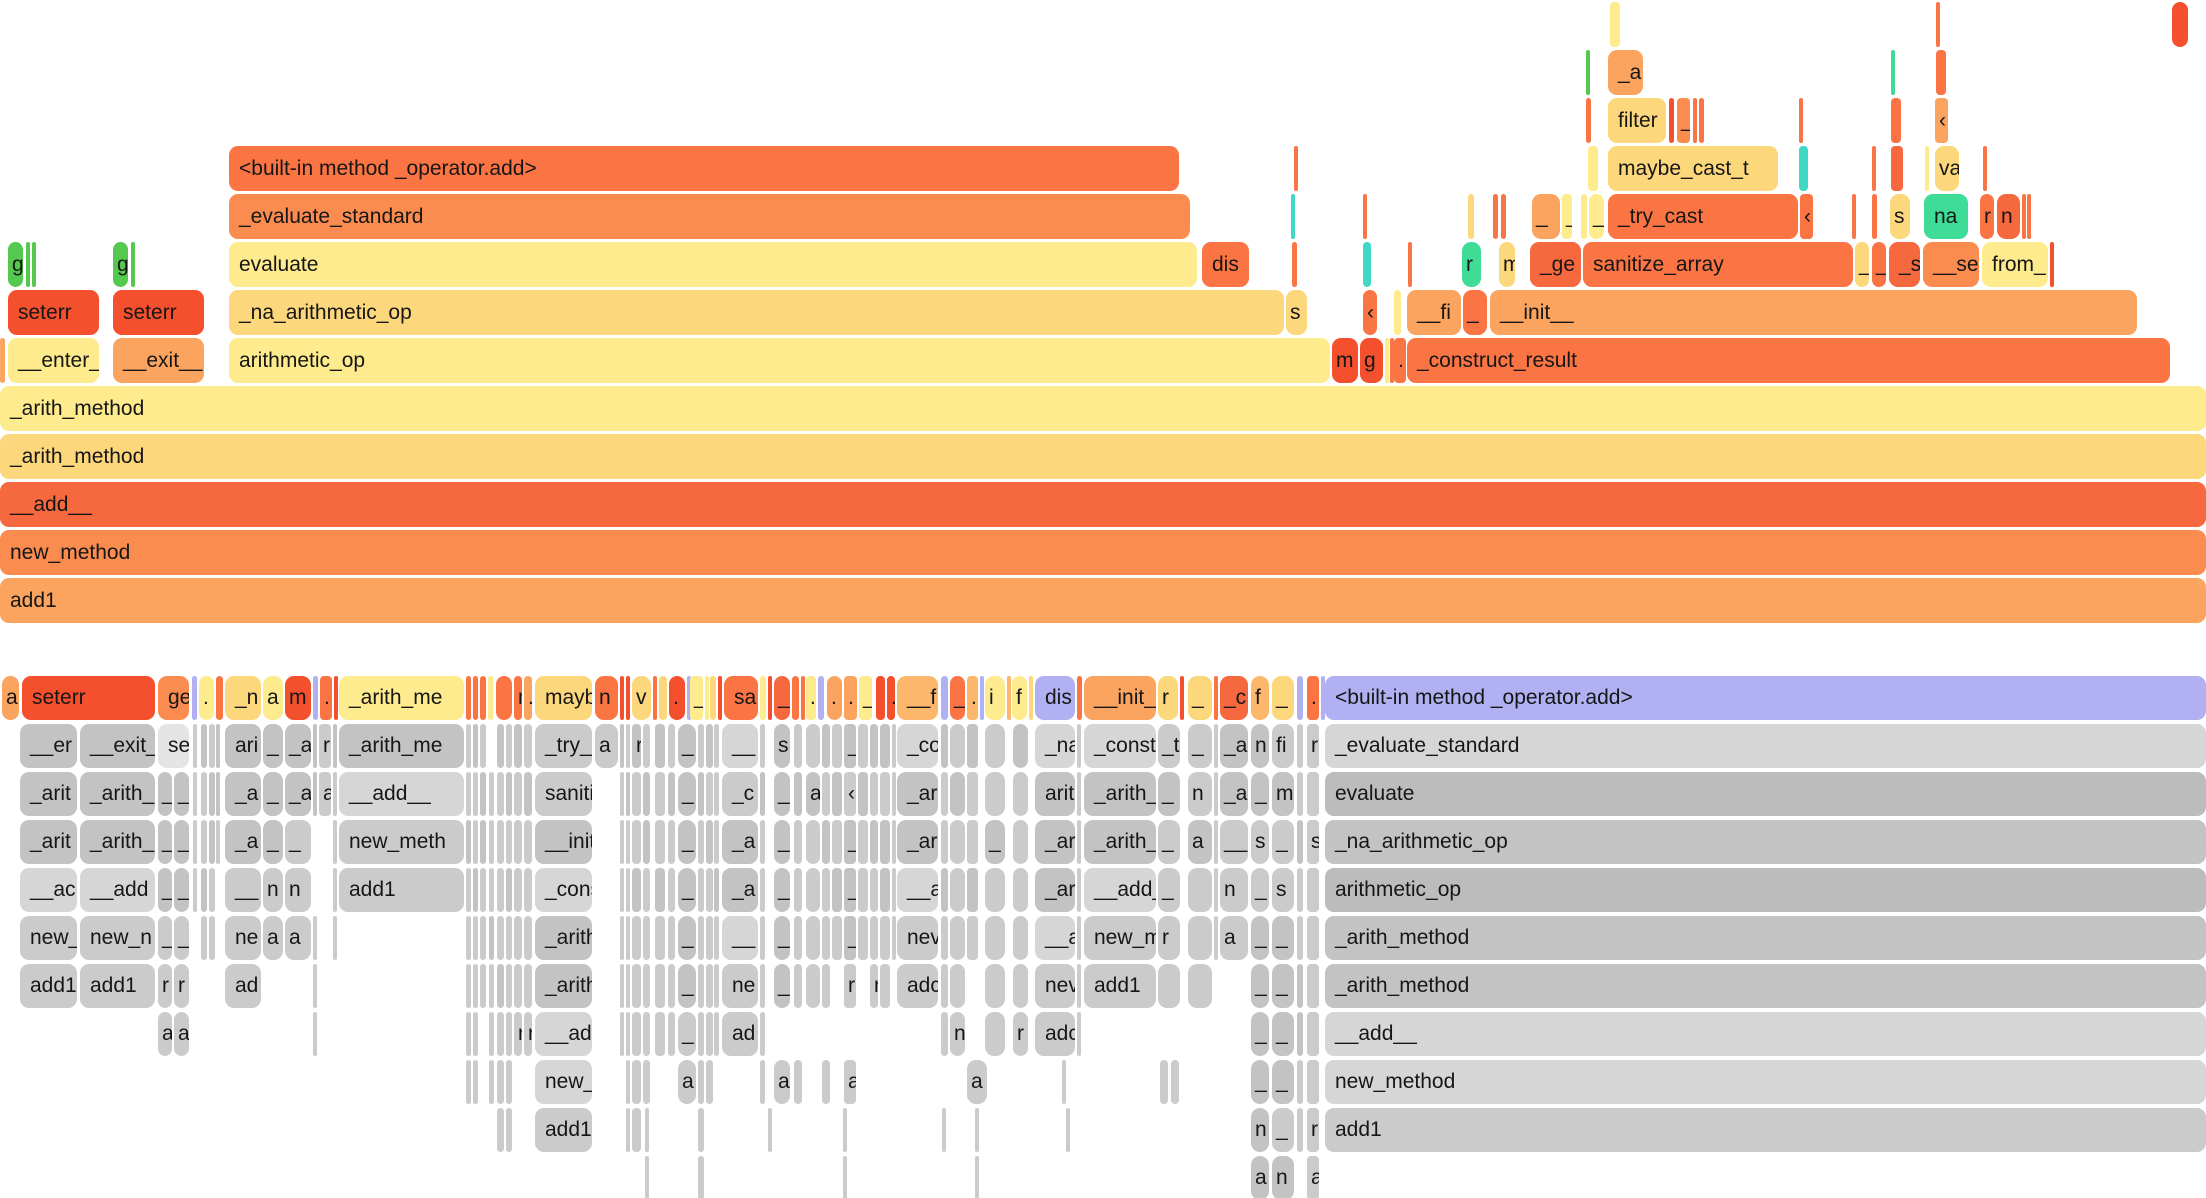 The width and height of the screenshot is (2206, 1198). I want to click on caller-frame-bar-__a: __a, so click(917, 890).